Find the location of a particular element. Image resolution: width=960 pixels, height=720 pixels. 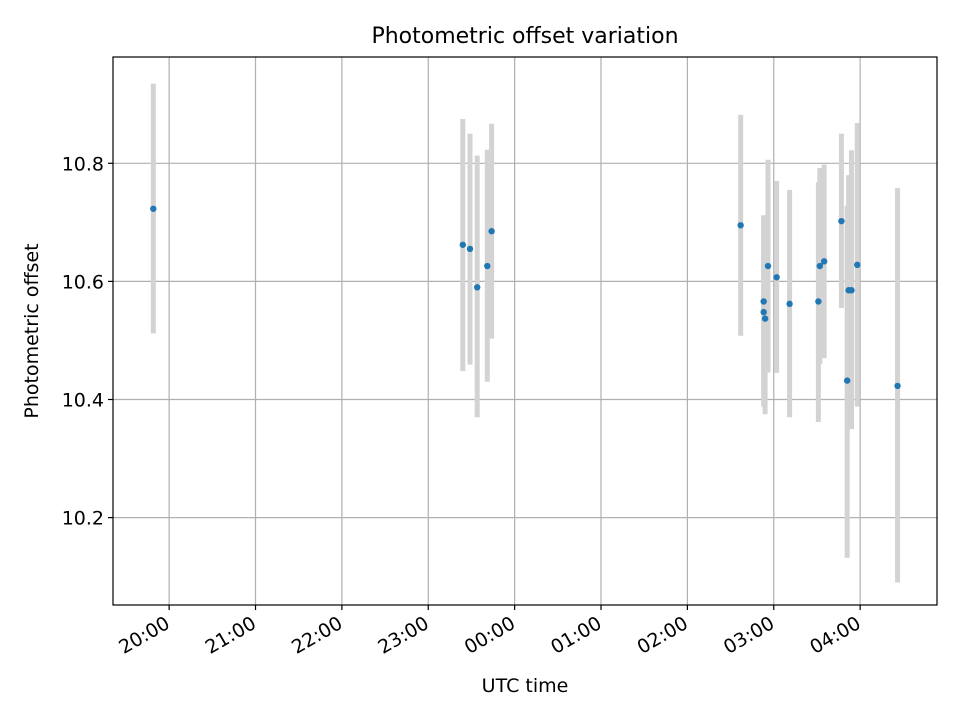

y-tick-label: 10.6 is located at coordinates (83, 282).